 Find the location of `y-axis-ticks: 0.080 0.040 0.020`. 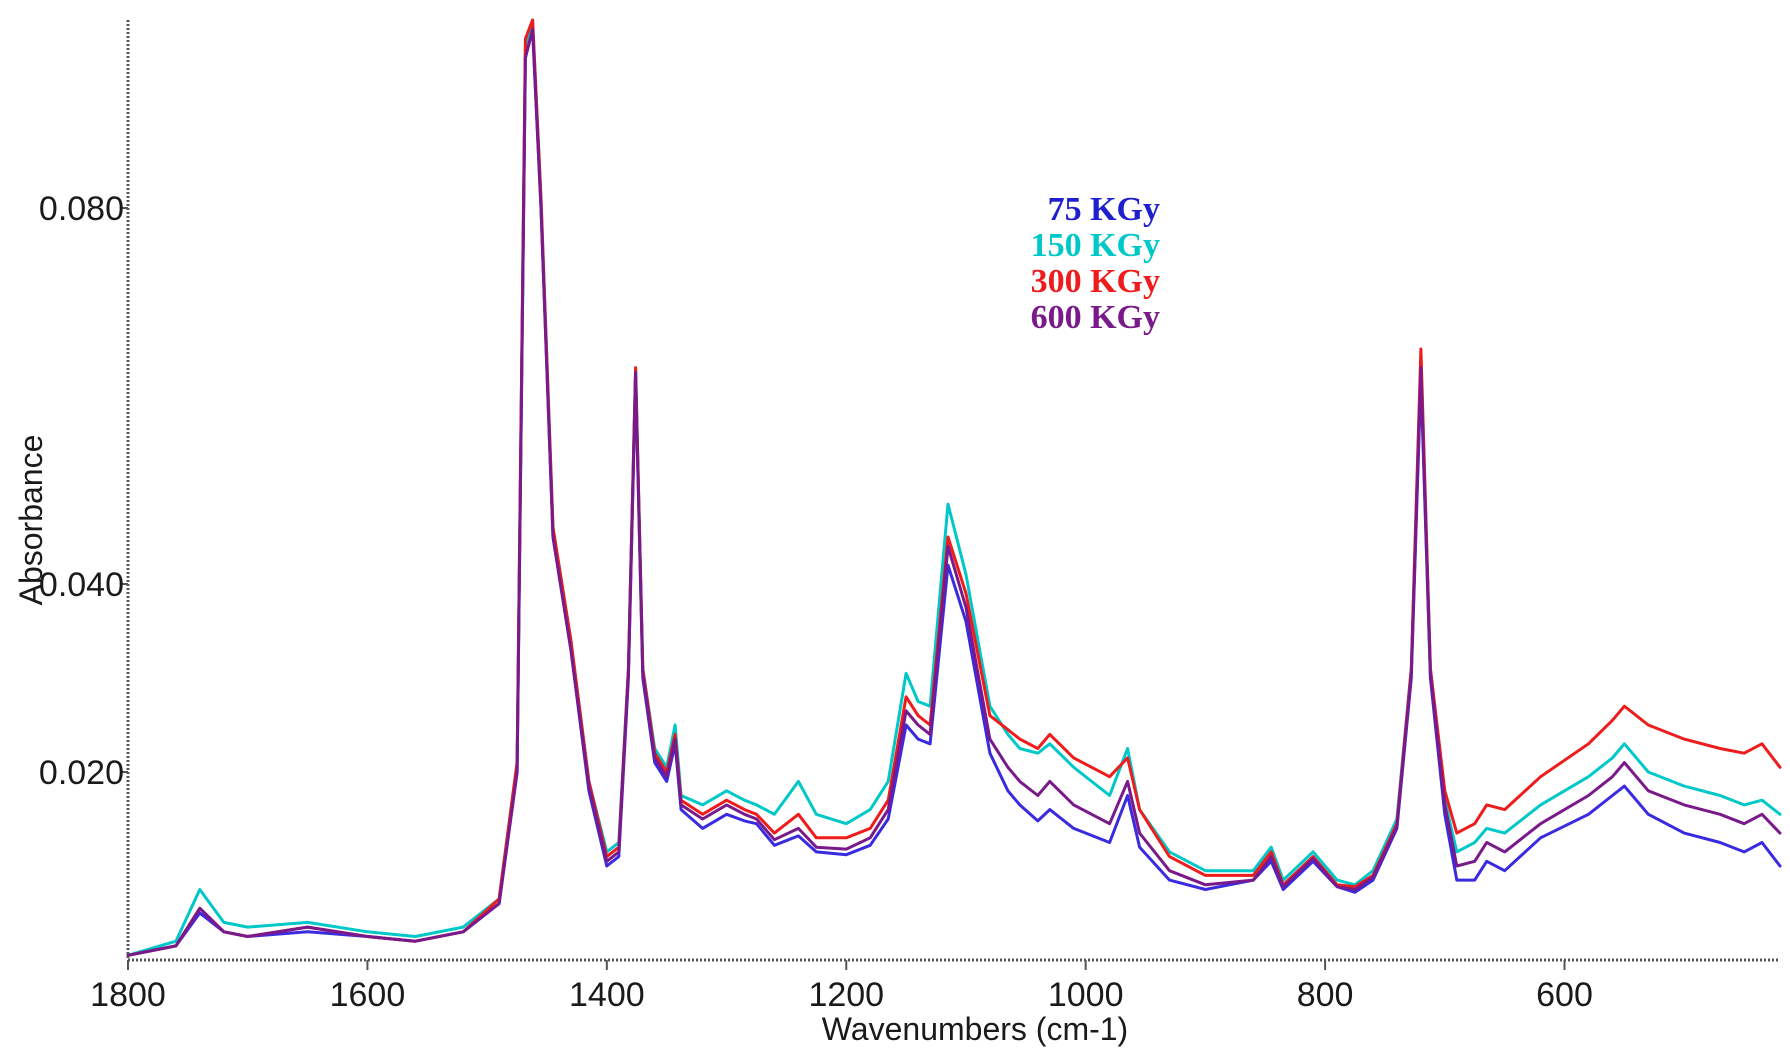

y-axis-ticks: 0.080 0.040 0.020 is located at coordinates (83, 491).